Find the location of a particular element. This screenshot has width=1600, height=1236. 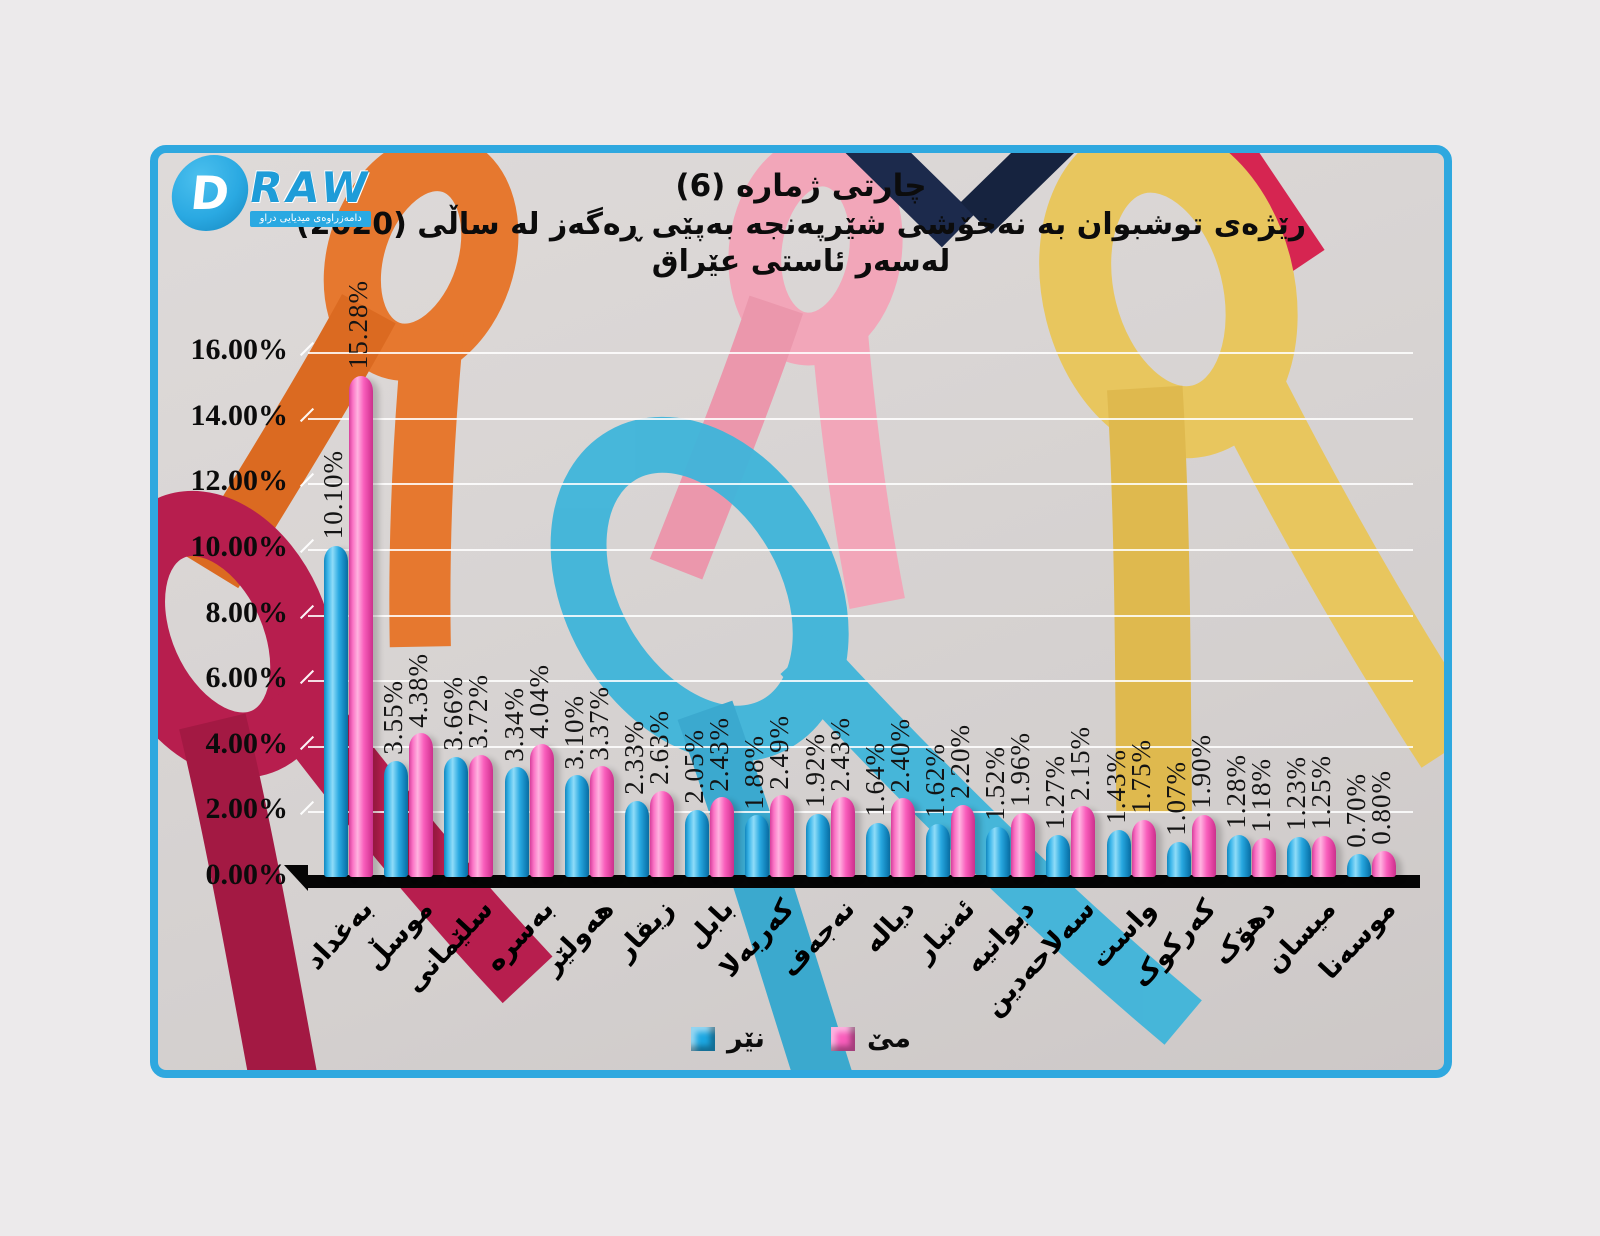

female-value-label-4: 4.04% is located at coordinates (538, 701).